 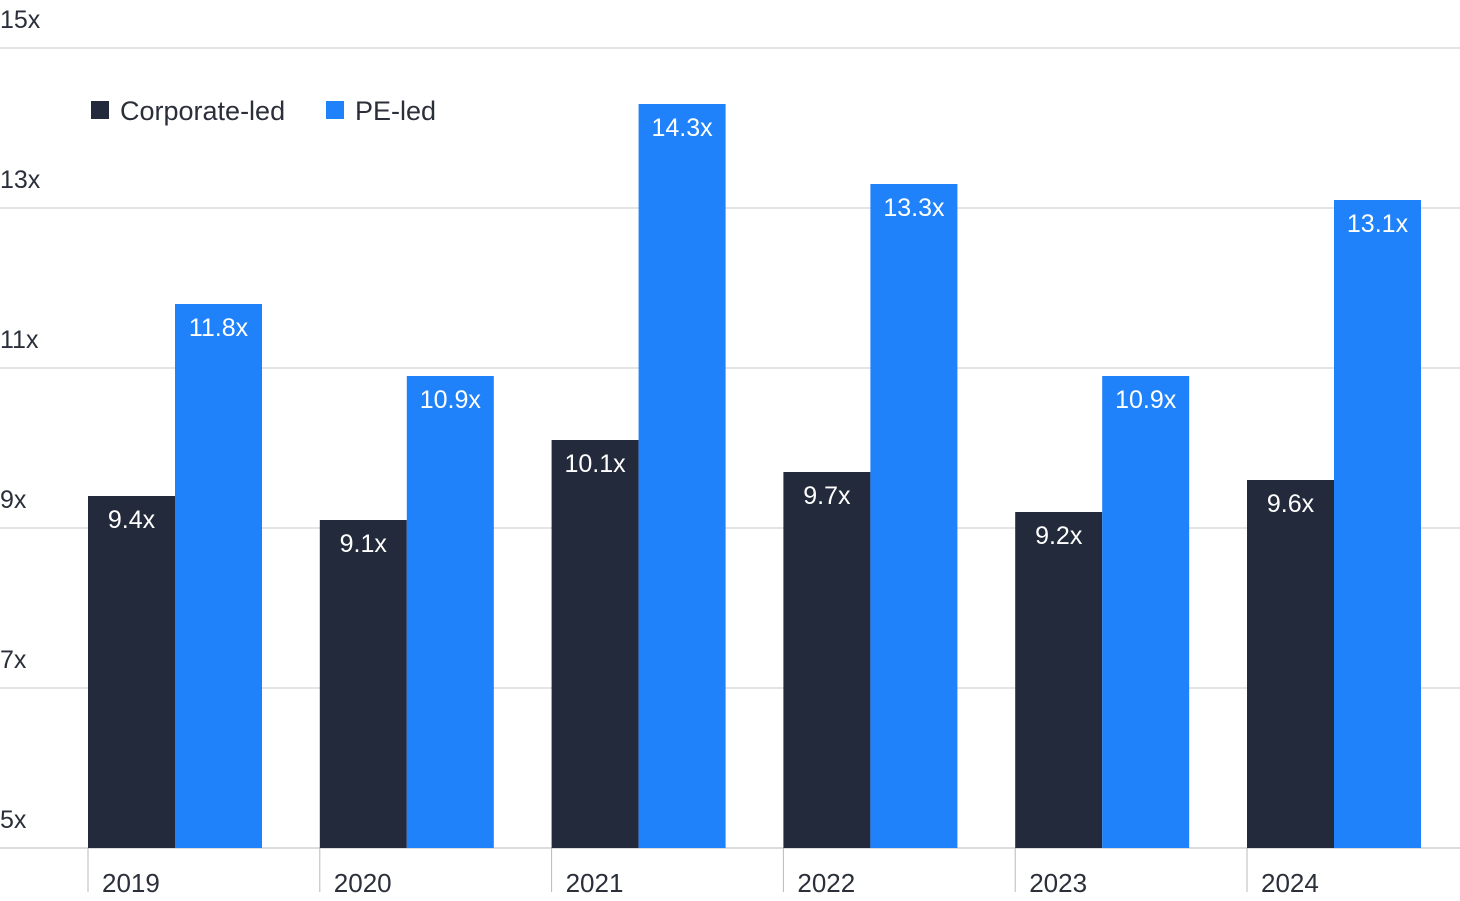 I want to click on x-tick-label: 2022, so click(x=826, y=883).